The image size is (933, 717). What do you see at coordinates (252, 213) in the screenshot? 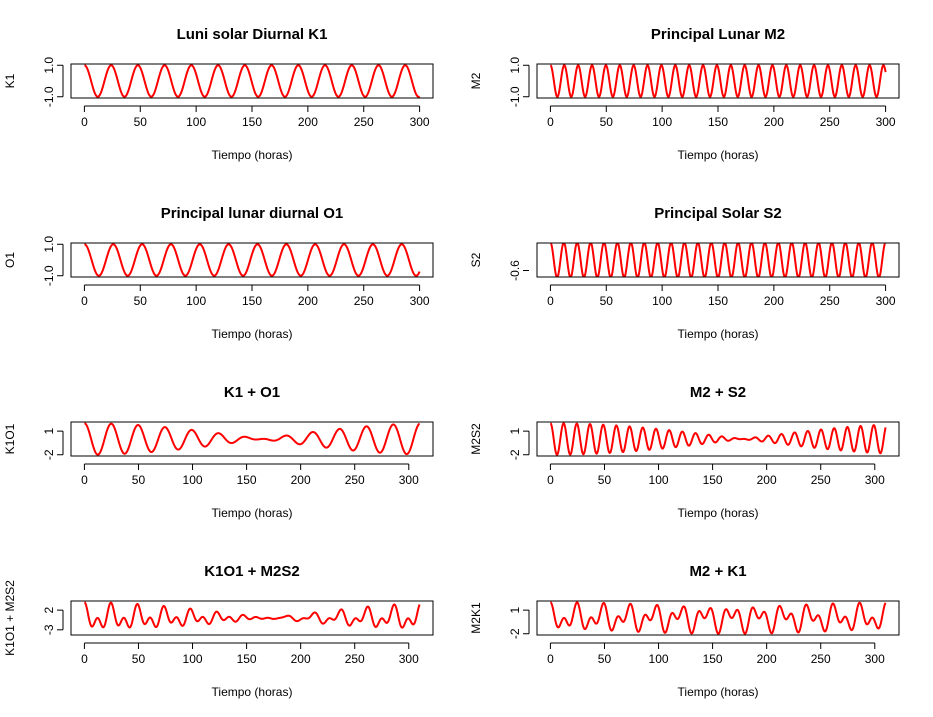
I see `panel-title: Principal lunar diurnal O1` at bounding box center [252, 213].